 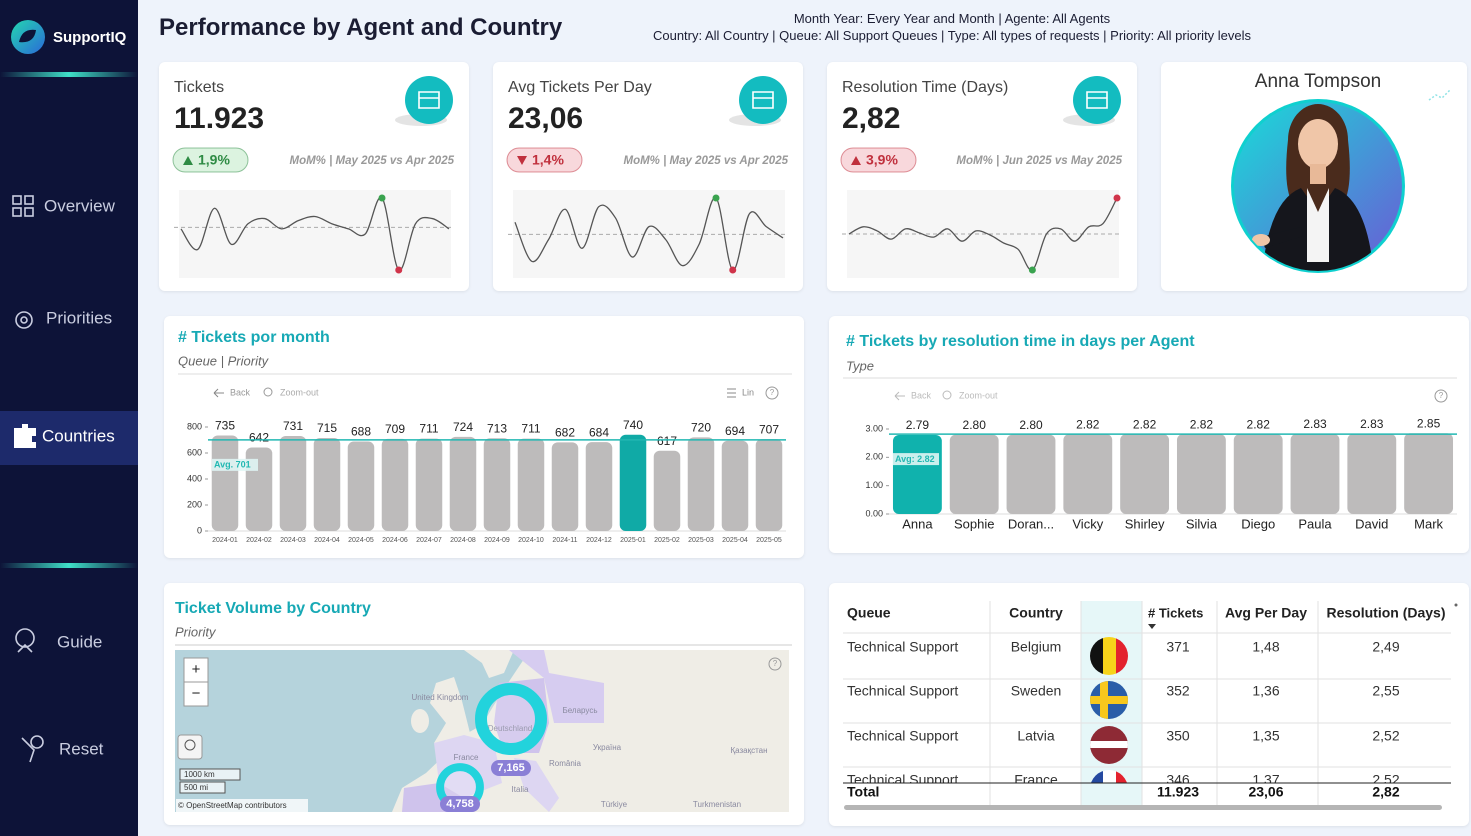 What do you see at coordinates (428, 429) in the screenshot?
I see `value-label: 711` at bounding box center [428, 429].